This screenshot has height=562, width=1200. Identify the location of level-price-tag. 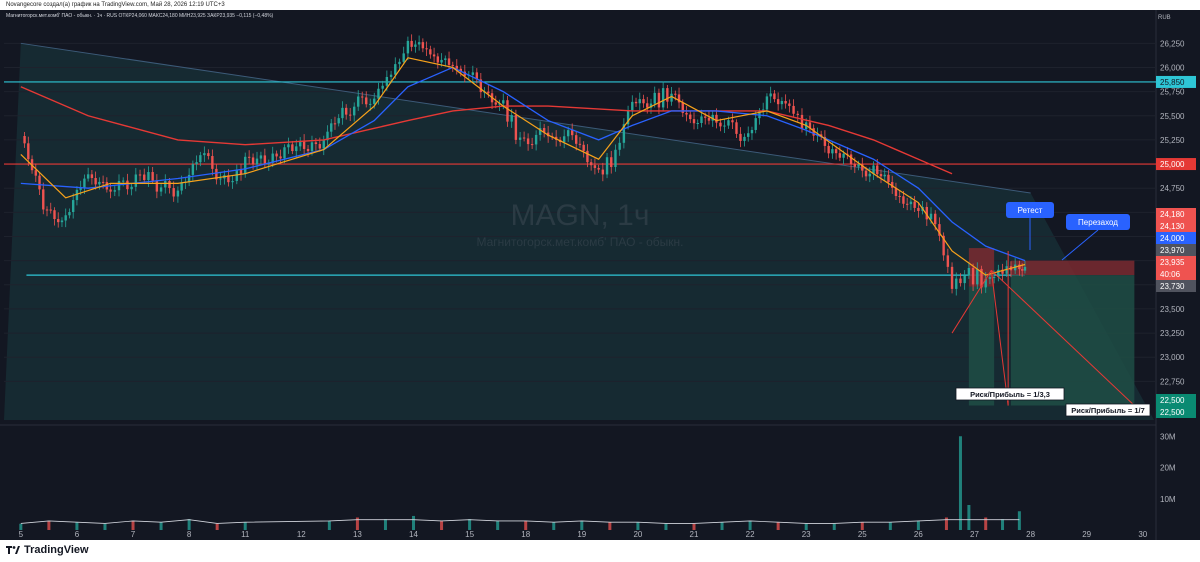
(1176, 81).